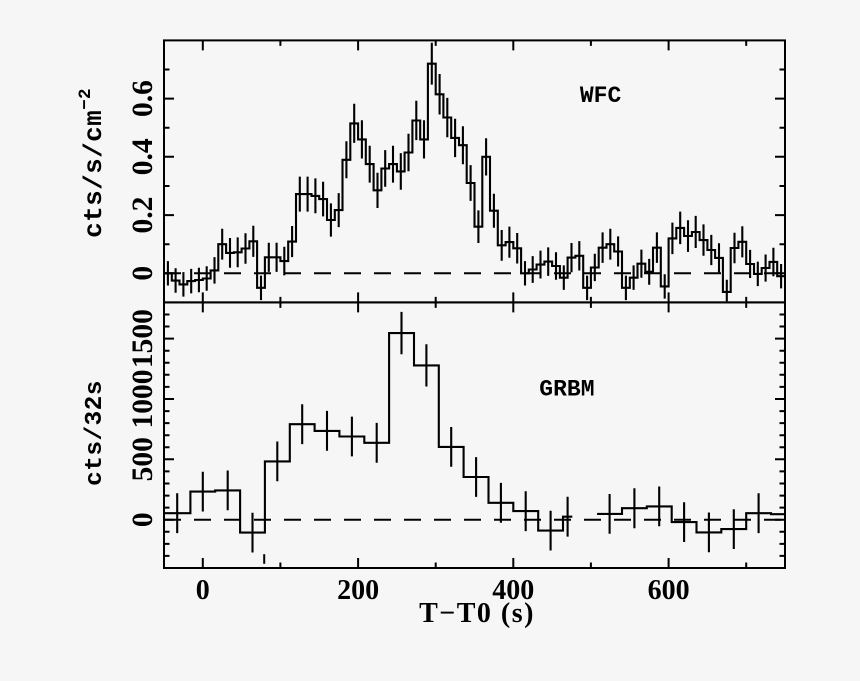  I want to click on svg-text: 400, so click(513, 590).